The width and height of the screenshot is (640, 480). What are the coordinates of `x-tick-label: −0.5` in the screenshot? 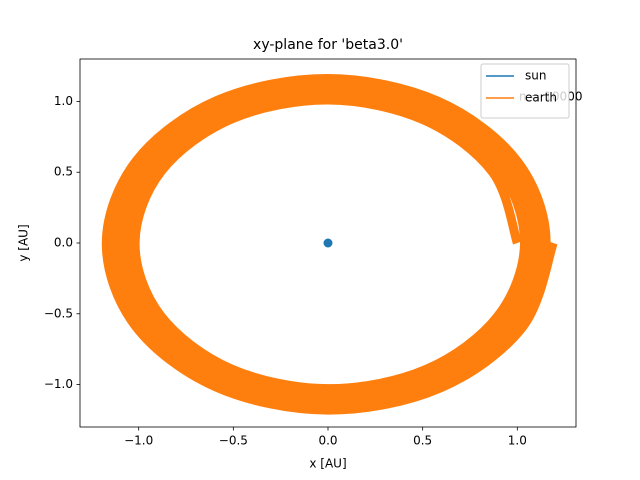 It's located at (233, 441).